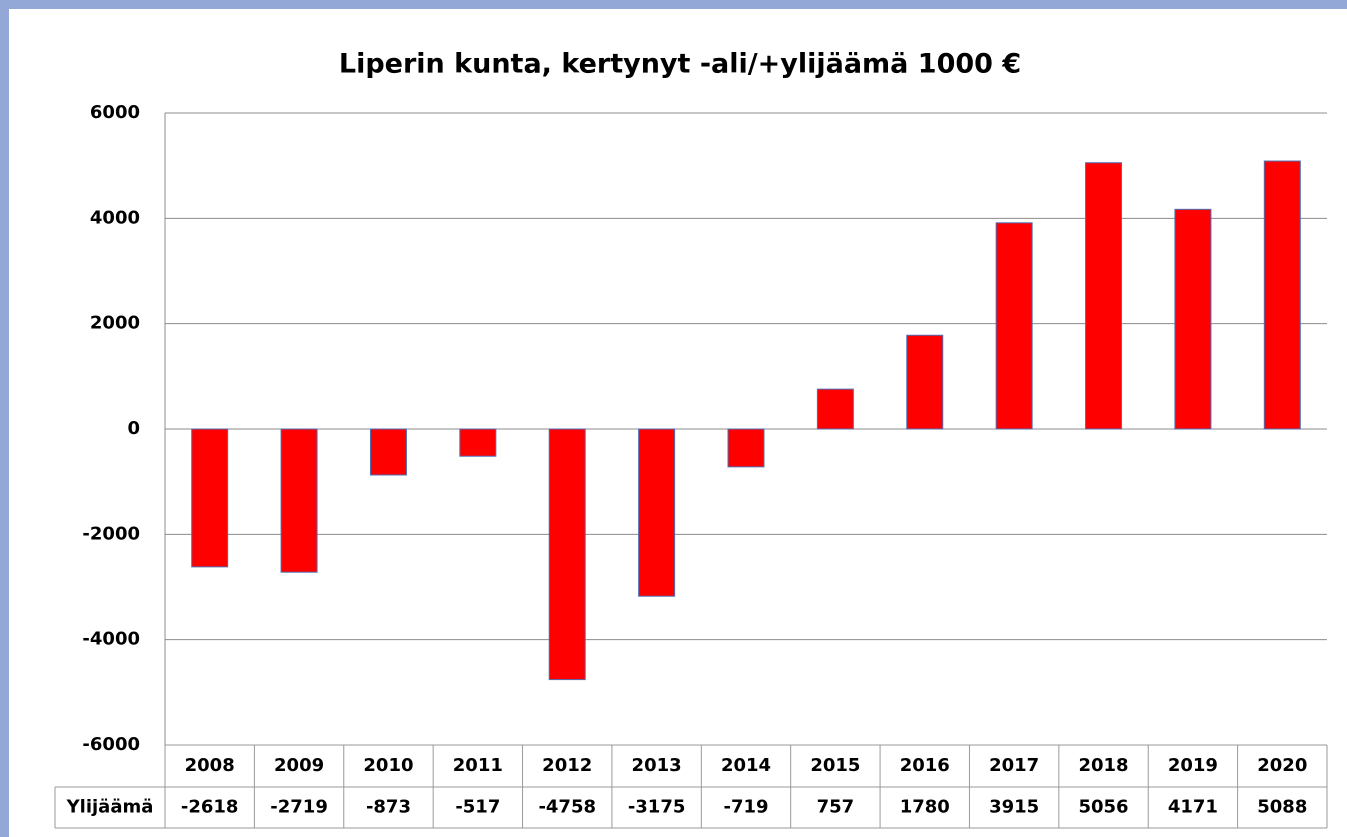  What do you see at coordinates (210, 807) in the screenshot?
I see `table-value: -2618` at bounding box center [210, 807].